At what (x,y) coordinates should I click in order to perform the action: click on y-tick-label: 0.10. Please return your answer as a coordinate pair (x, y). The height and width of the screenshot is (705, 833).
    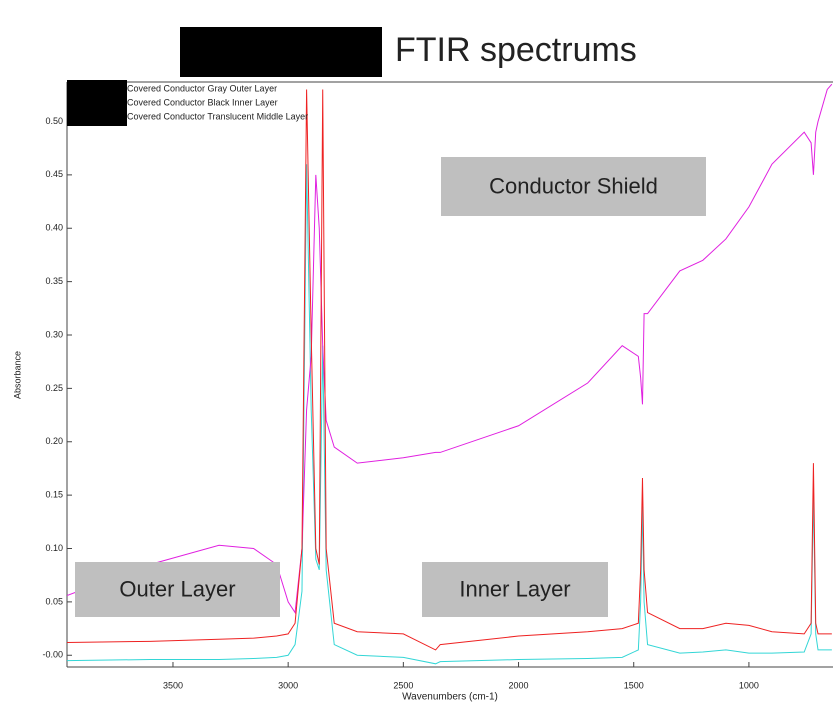
    Looking at the image, I should click on (54, 548).